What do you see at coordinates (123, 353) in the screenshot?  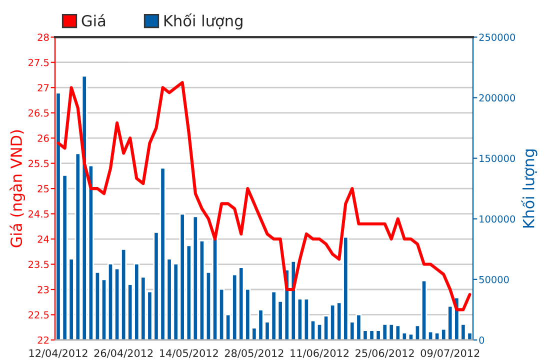 I see `x-tick-label: 26/04/2012` at bounding box center [123, 353].